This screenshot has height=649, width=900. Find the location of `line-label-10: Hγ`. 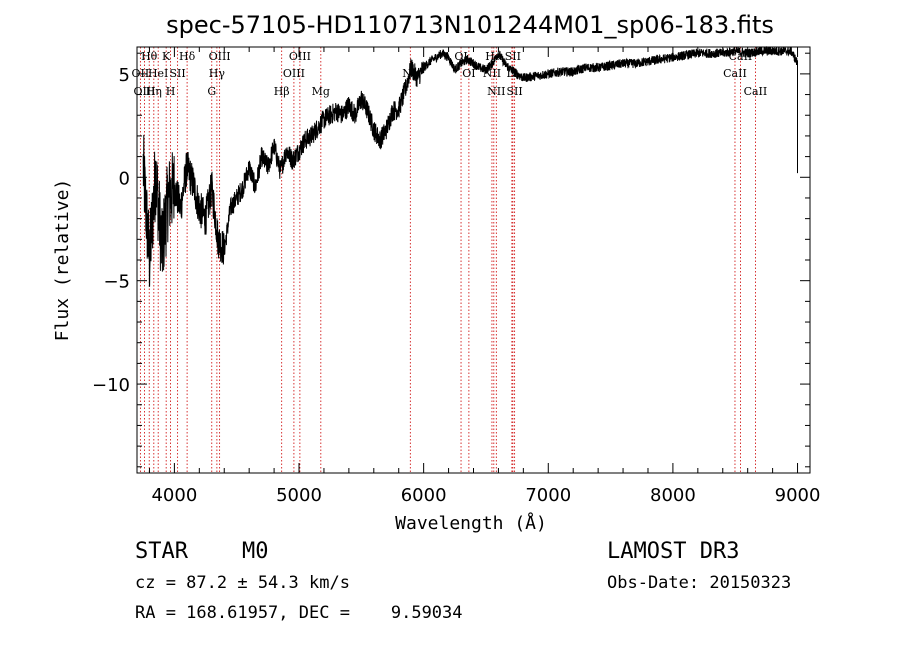

line-label-10: Hγ is located at coordinates (217, 73).